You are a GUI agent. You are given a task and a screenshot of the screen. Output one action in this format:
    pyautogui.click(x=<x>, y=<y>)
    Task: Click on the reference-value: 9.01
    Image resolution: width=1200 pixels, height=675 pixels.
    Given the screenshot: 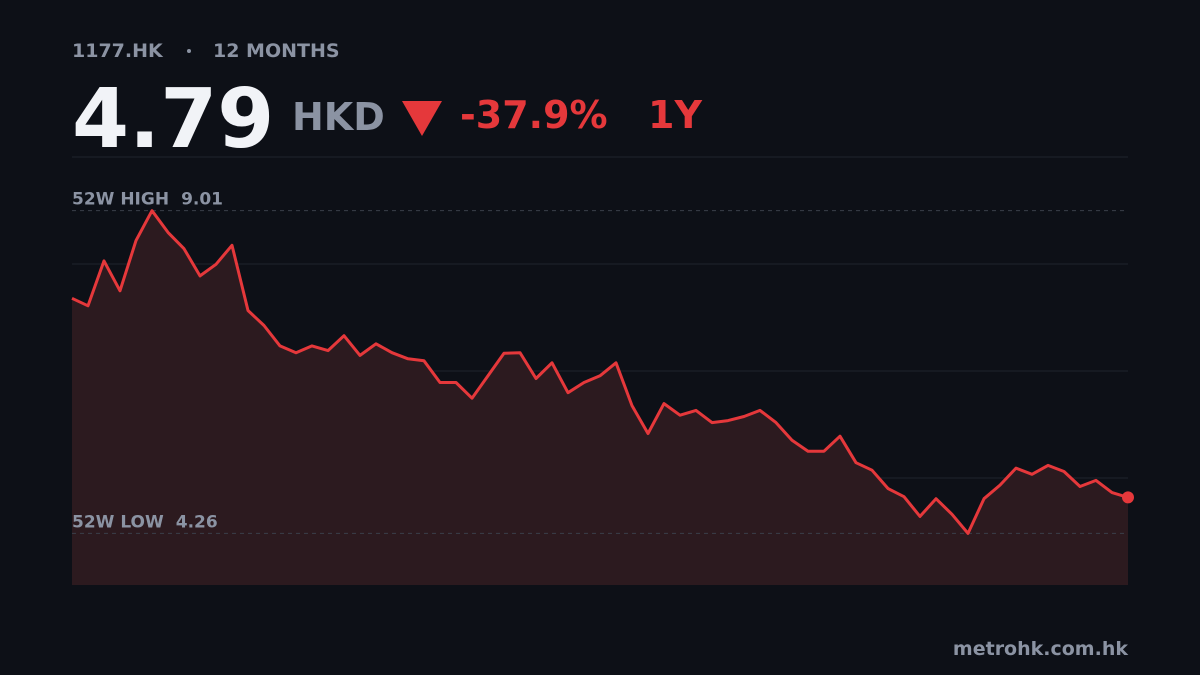 What is the action you would take?
    pyautogui.click(x=202, y=200)
    